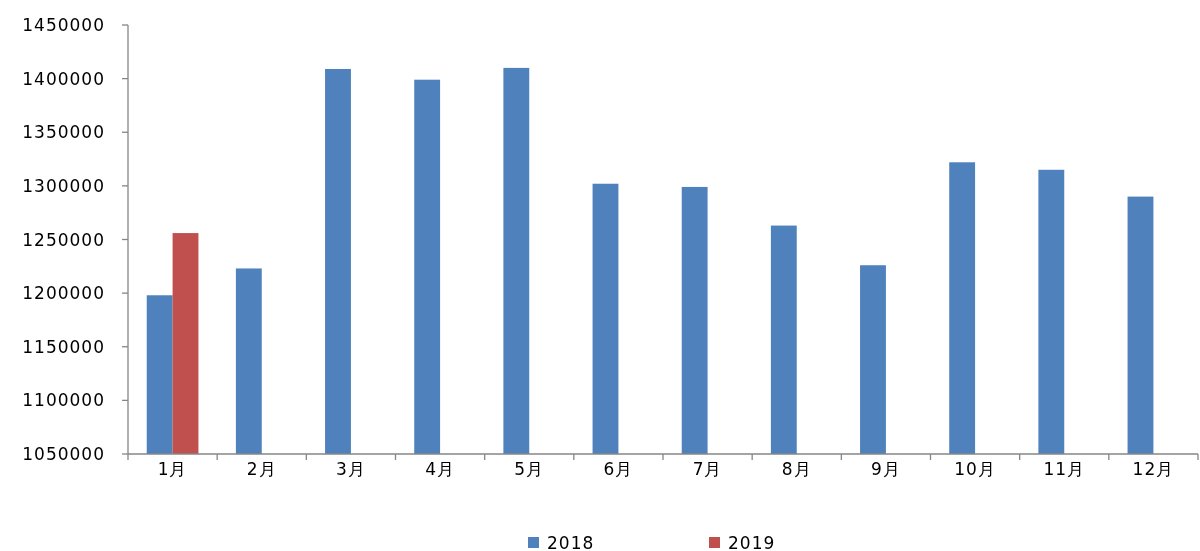  Describe the element at coordinates (440, 468) in the screenshot. I see `x-tick-label: 4月` at that location.